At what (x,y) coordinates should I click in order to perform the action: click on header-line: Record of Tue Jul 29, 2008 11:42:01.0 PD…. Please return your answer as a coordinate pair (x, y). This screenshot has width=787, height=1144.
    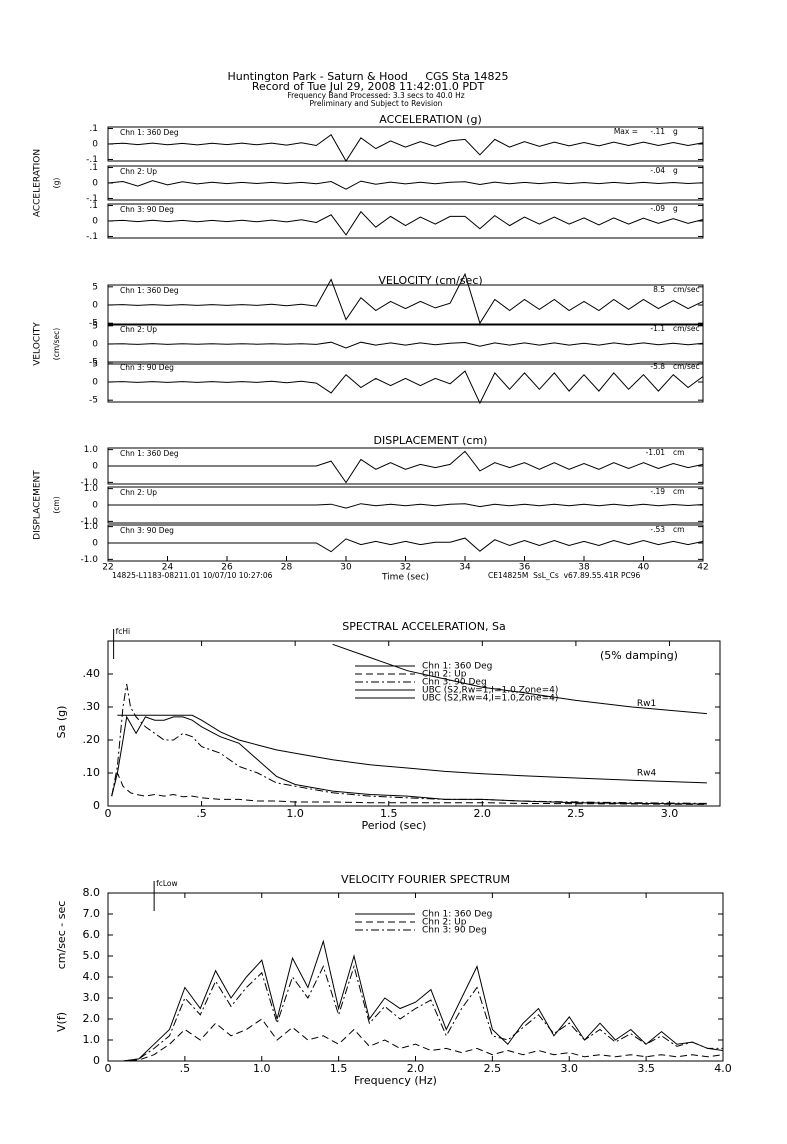
    Looking at the image, I should click on (368, 86).